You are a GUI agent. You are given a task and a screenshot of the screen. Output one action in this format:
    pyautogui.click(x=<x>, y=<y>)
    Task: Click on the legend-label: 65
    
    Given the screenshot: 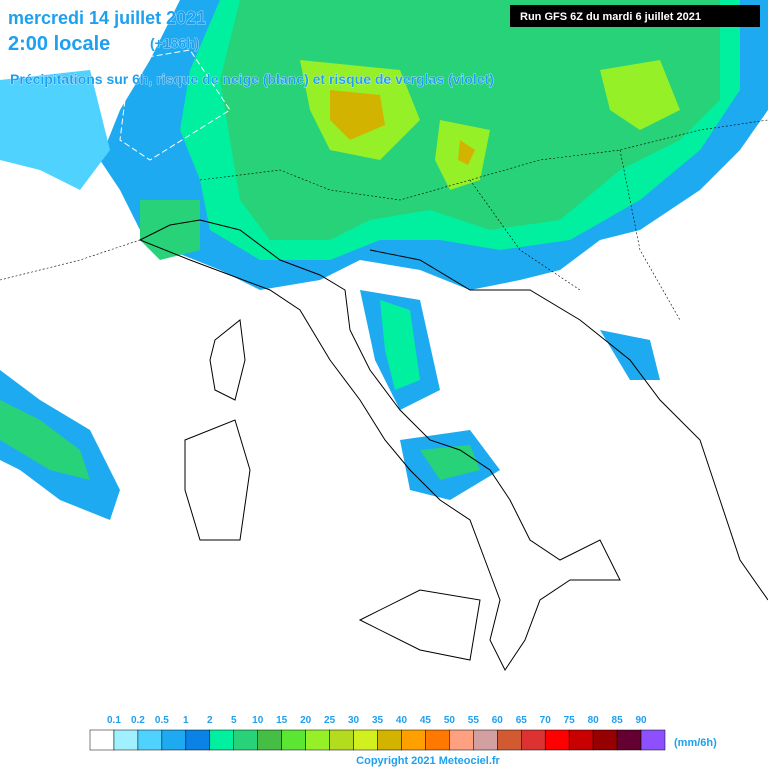 What is the action you would take?
    pyautogui.click(x=522, y=720)
    